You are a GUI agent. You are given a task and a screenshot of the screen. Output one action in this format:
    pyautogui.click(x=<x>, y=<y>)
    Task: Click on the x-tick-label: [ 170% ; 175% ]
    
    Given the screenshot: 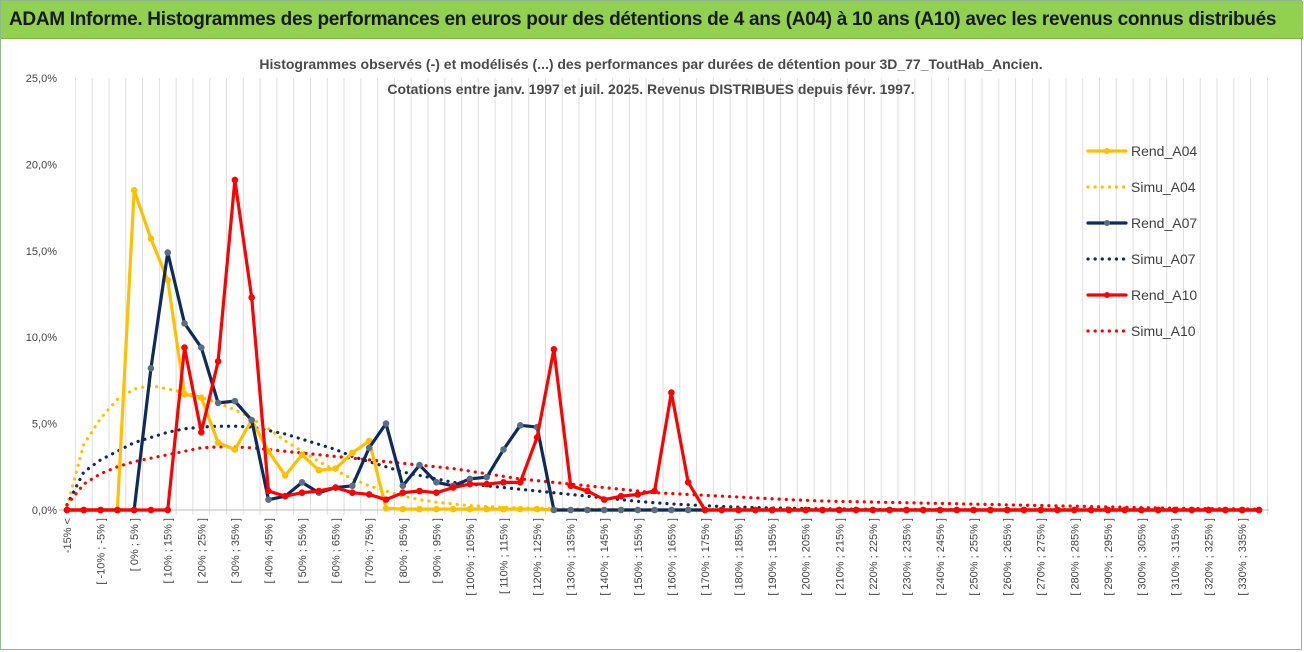 What is the action you would take?
    pyautogui.click(x=706, y=557)
    